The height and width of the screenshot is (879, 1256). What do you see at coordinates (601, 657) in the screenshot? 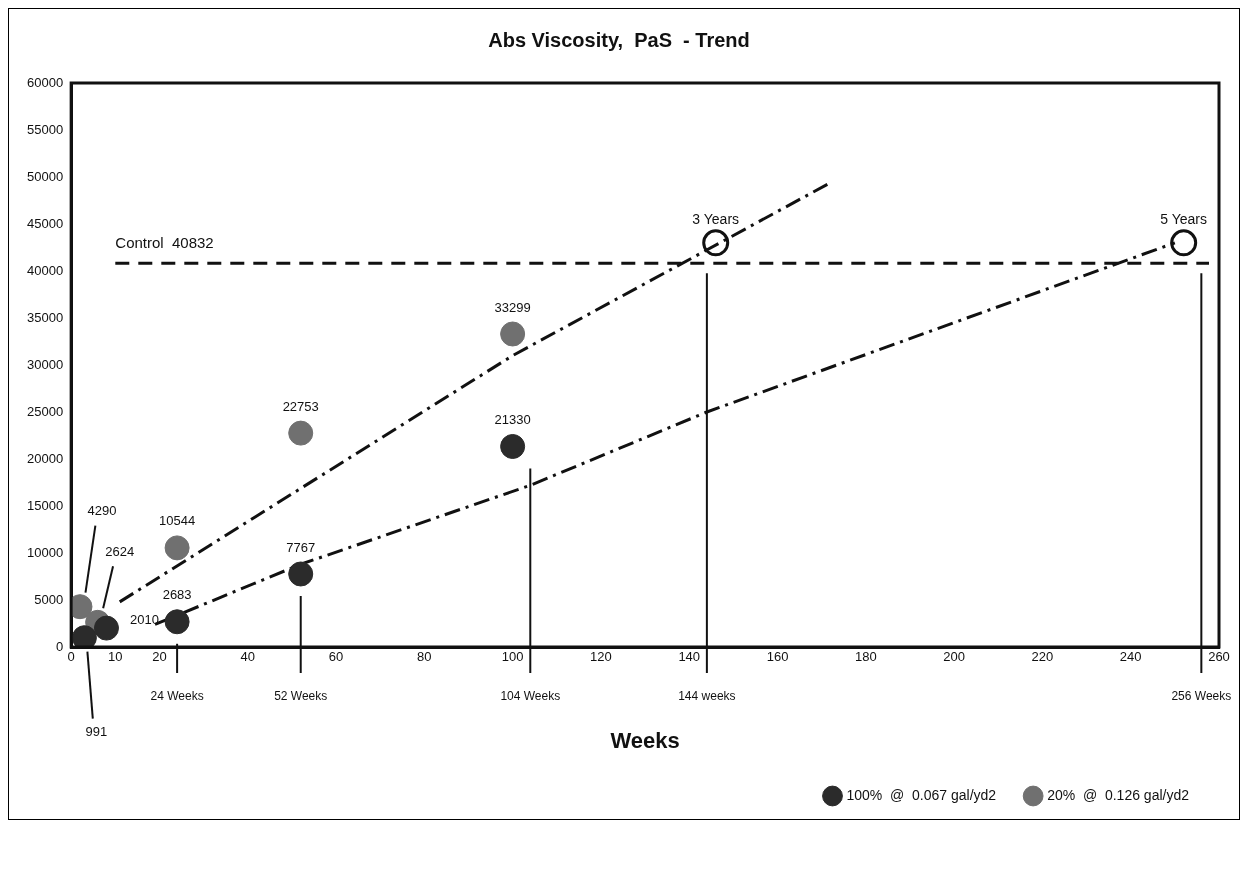
I see `x-tick-label: 120` at bounding box center [601, 657].